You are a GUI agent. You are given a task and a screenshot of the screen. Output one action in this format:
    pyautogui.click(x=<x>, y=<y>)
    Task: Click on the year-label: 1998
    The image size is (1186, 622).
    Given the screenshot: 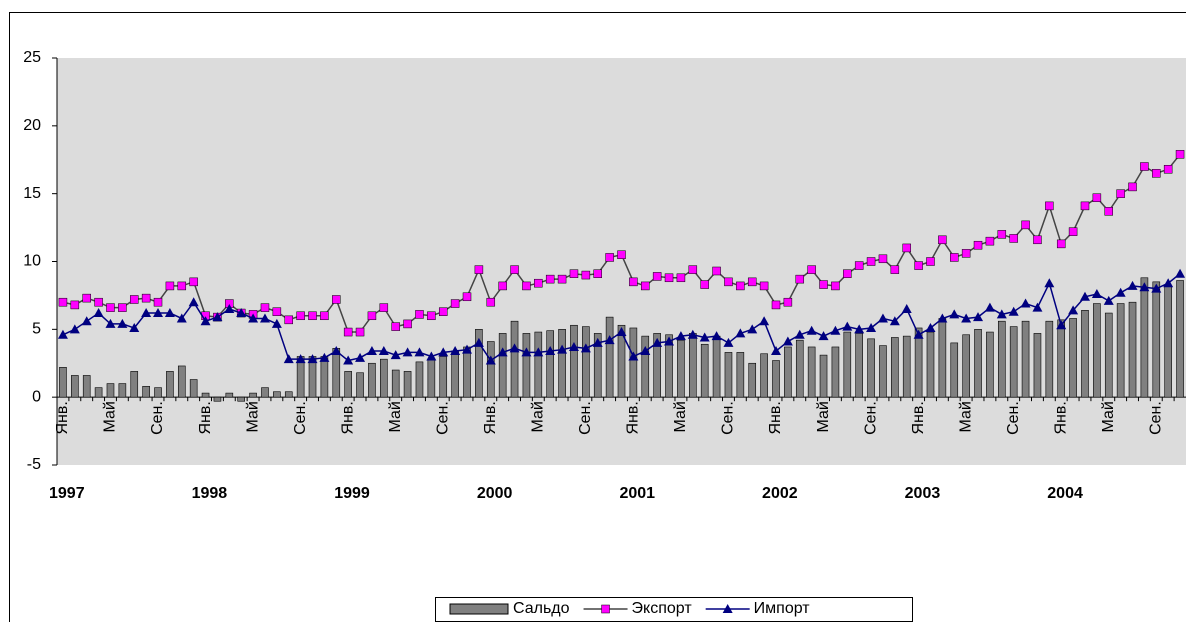 What is the action you would take?
    pyautogui.click(x=210, y=493)
    